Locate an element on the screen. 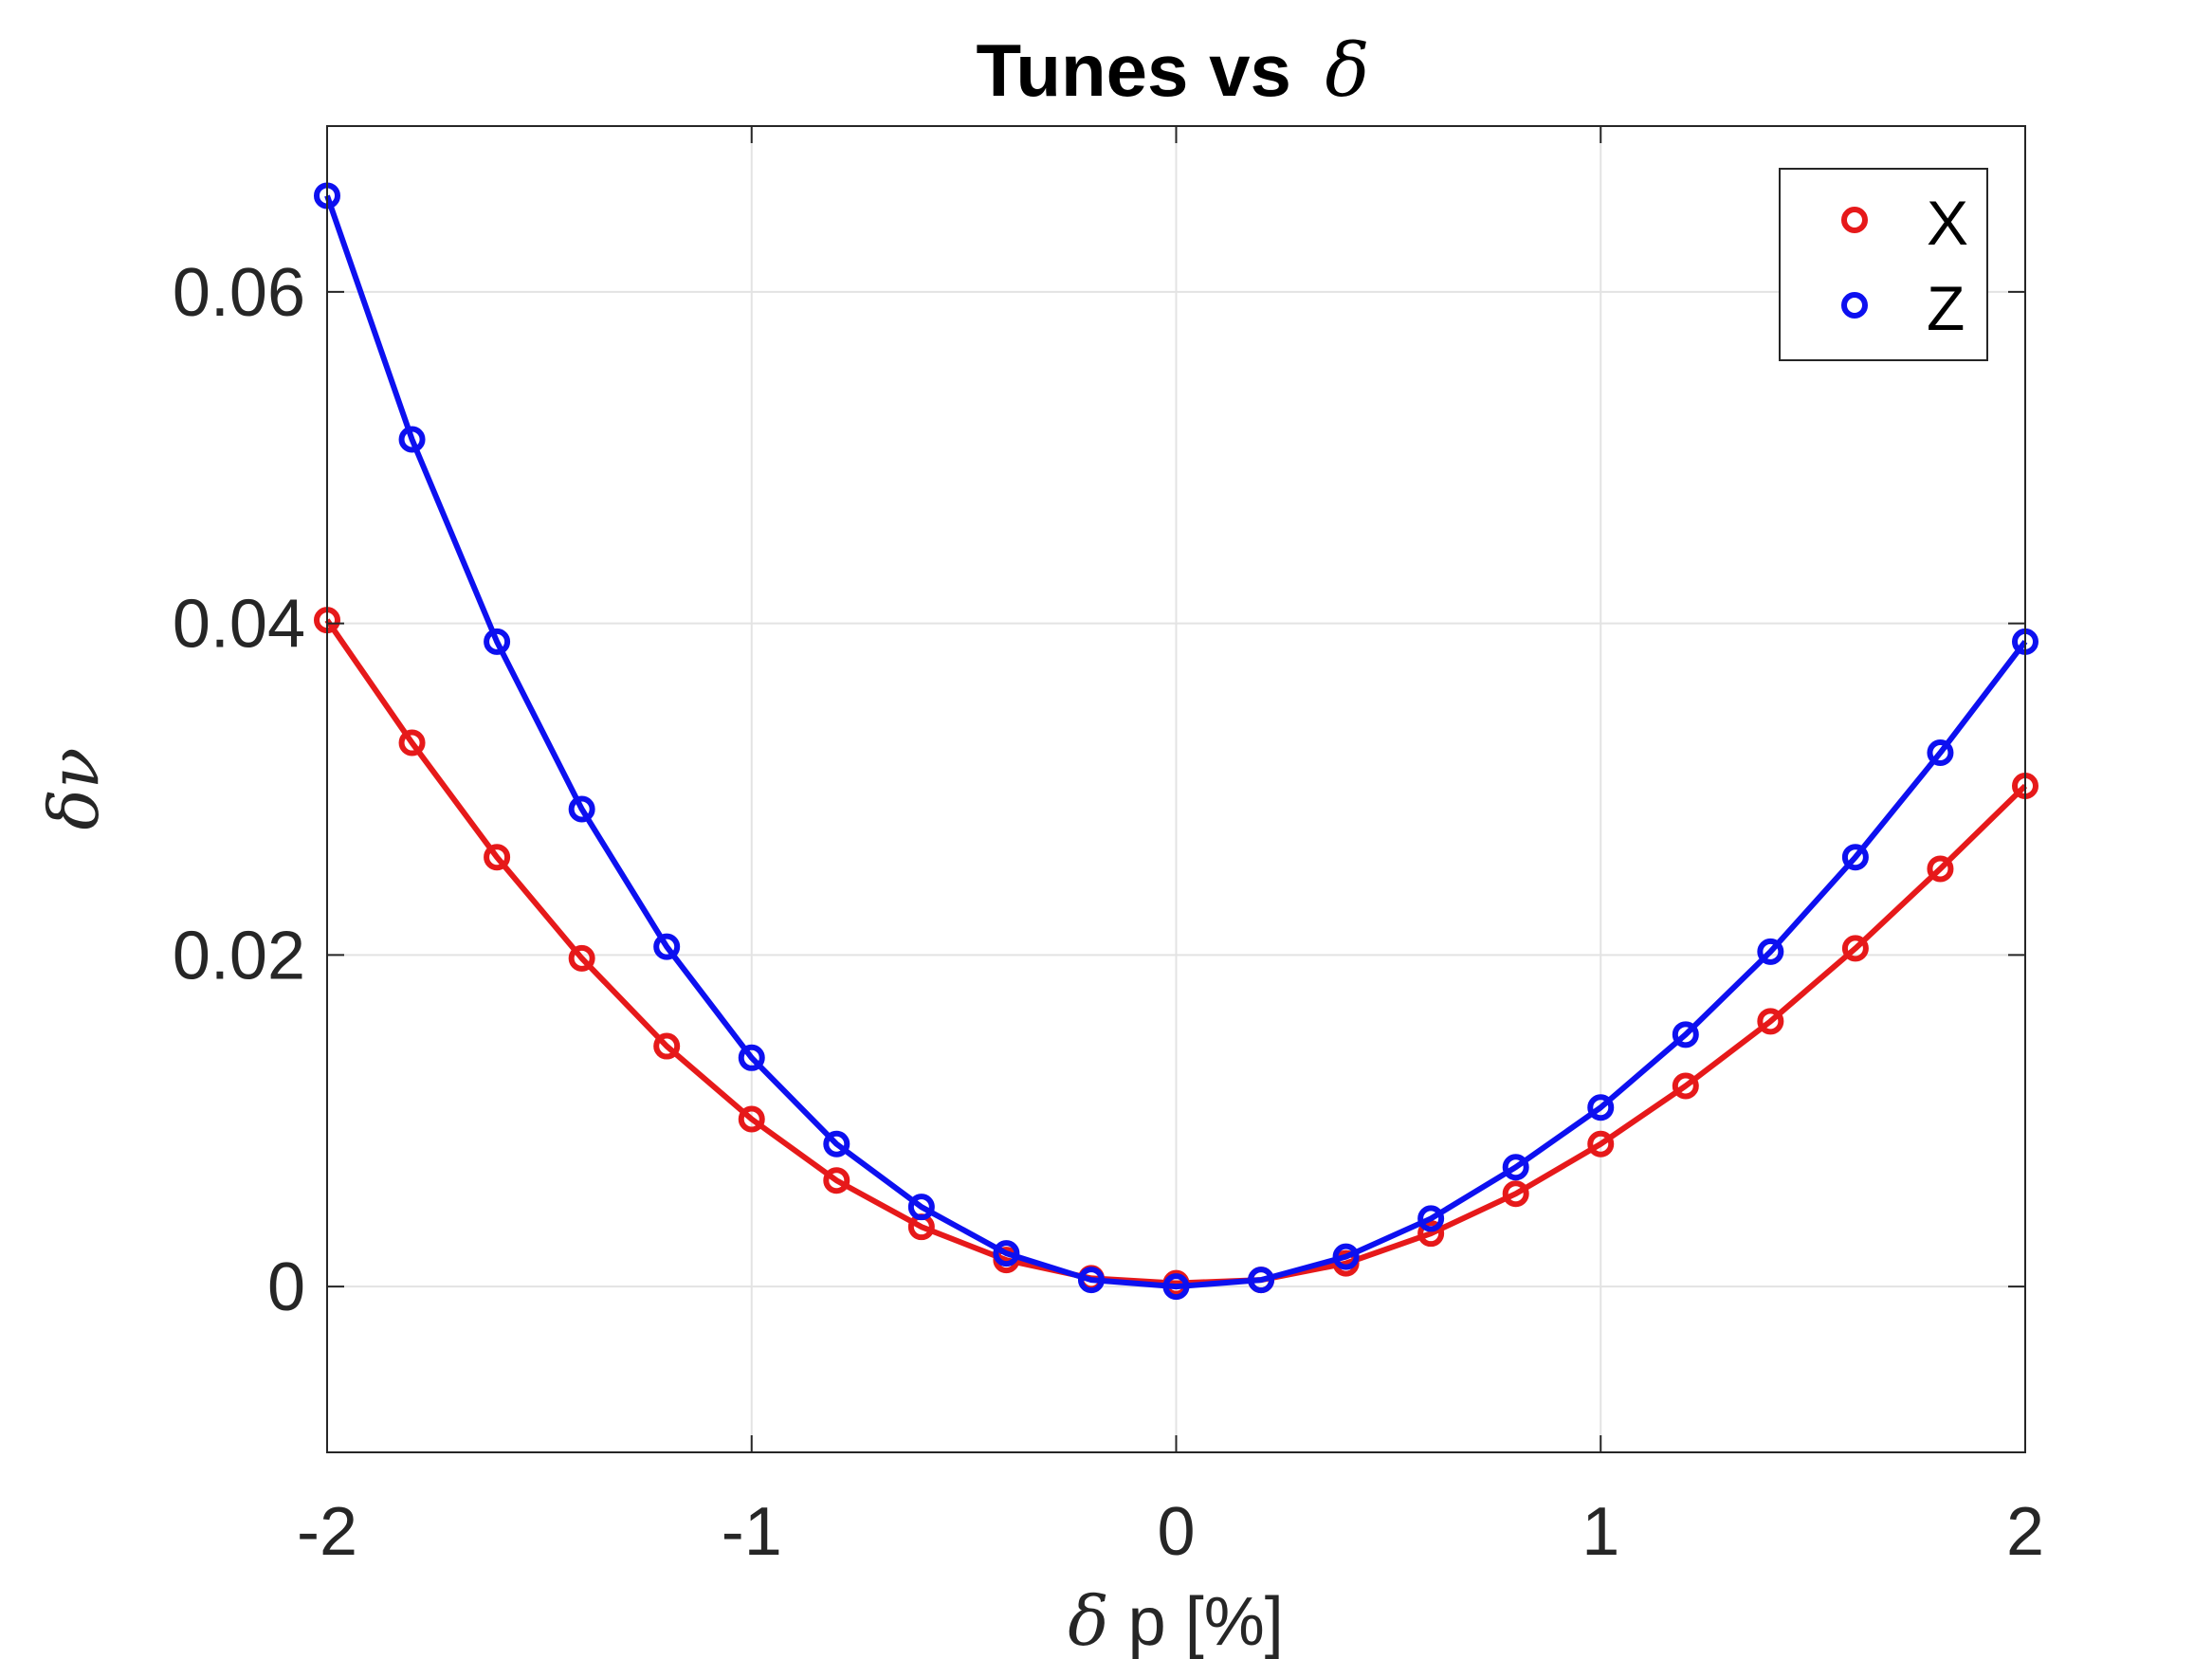  legend: X Z is located at coordinates (1883, 264).